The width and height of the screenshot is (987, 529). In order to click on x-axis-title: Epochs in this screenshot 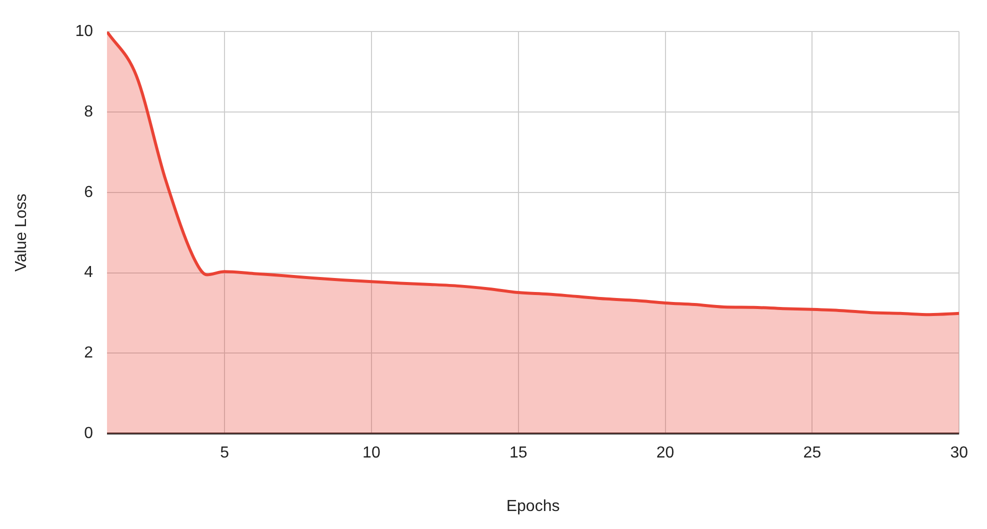, I will do `click(533, 506)`.